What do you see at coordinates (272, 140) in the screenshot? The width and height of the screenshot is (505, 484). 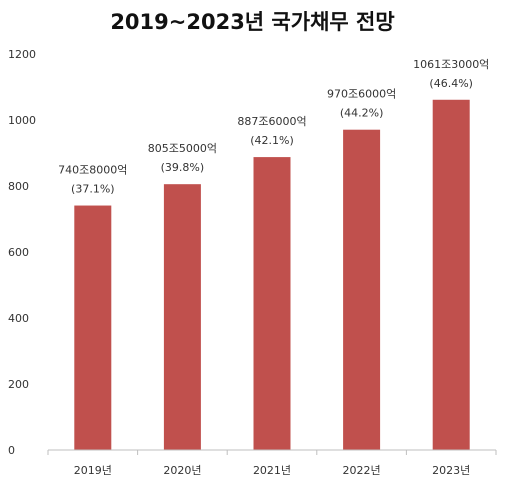 I see `data-label-percent: (42.1%)` at bounding box center [272, 140].